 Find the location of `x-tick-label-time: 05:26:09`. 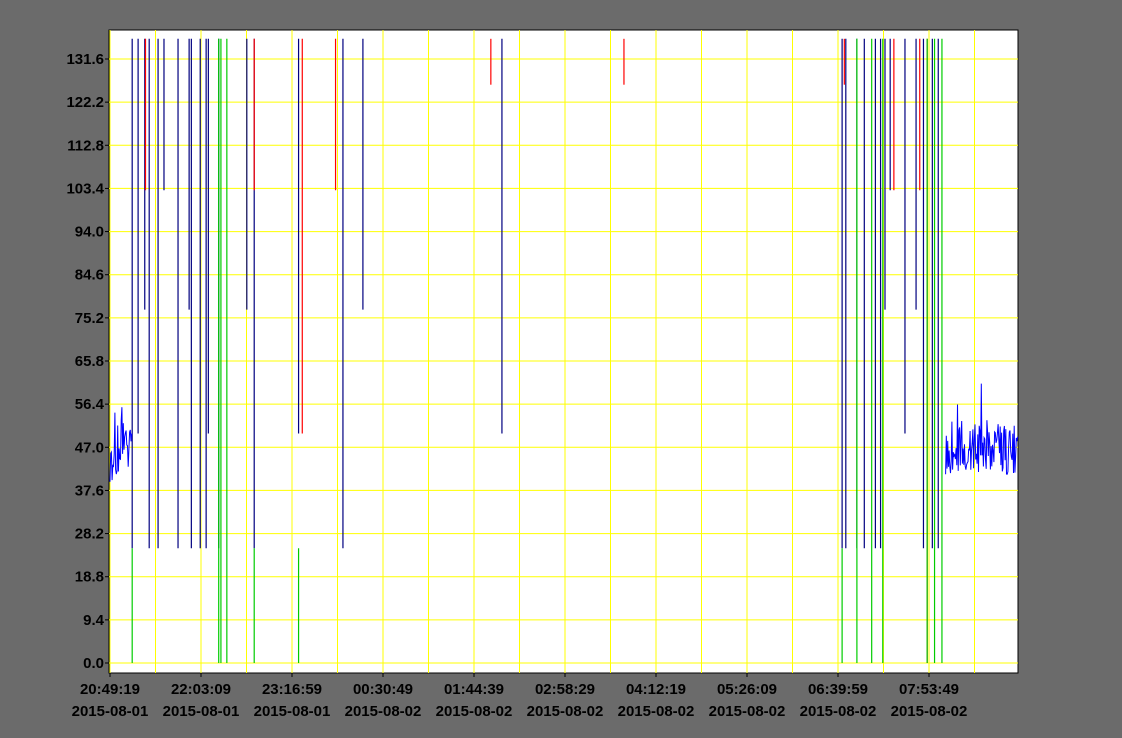

x-tick-label-time: 05:26:09 is located at coordinates (747, 689).